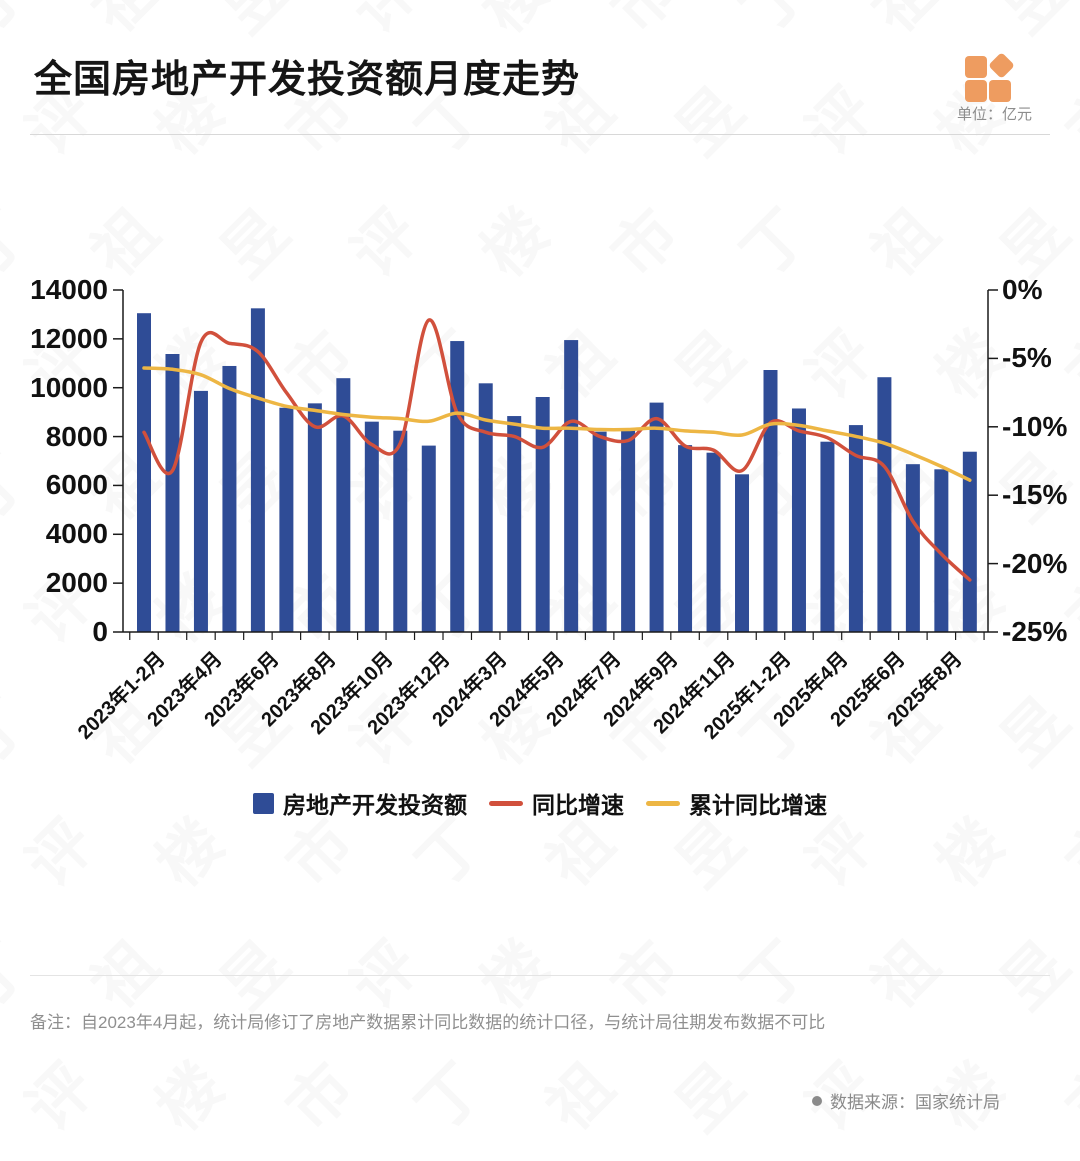 The image size is (1080, 1161). What do you see at coordinates (663, 803) in the screenshot?
I see `cumulative-line-swatch-icon` at bounding box center [663, 803].